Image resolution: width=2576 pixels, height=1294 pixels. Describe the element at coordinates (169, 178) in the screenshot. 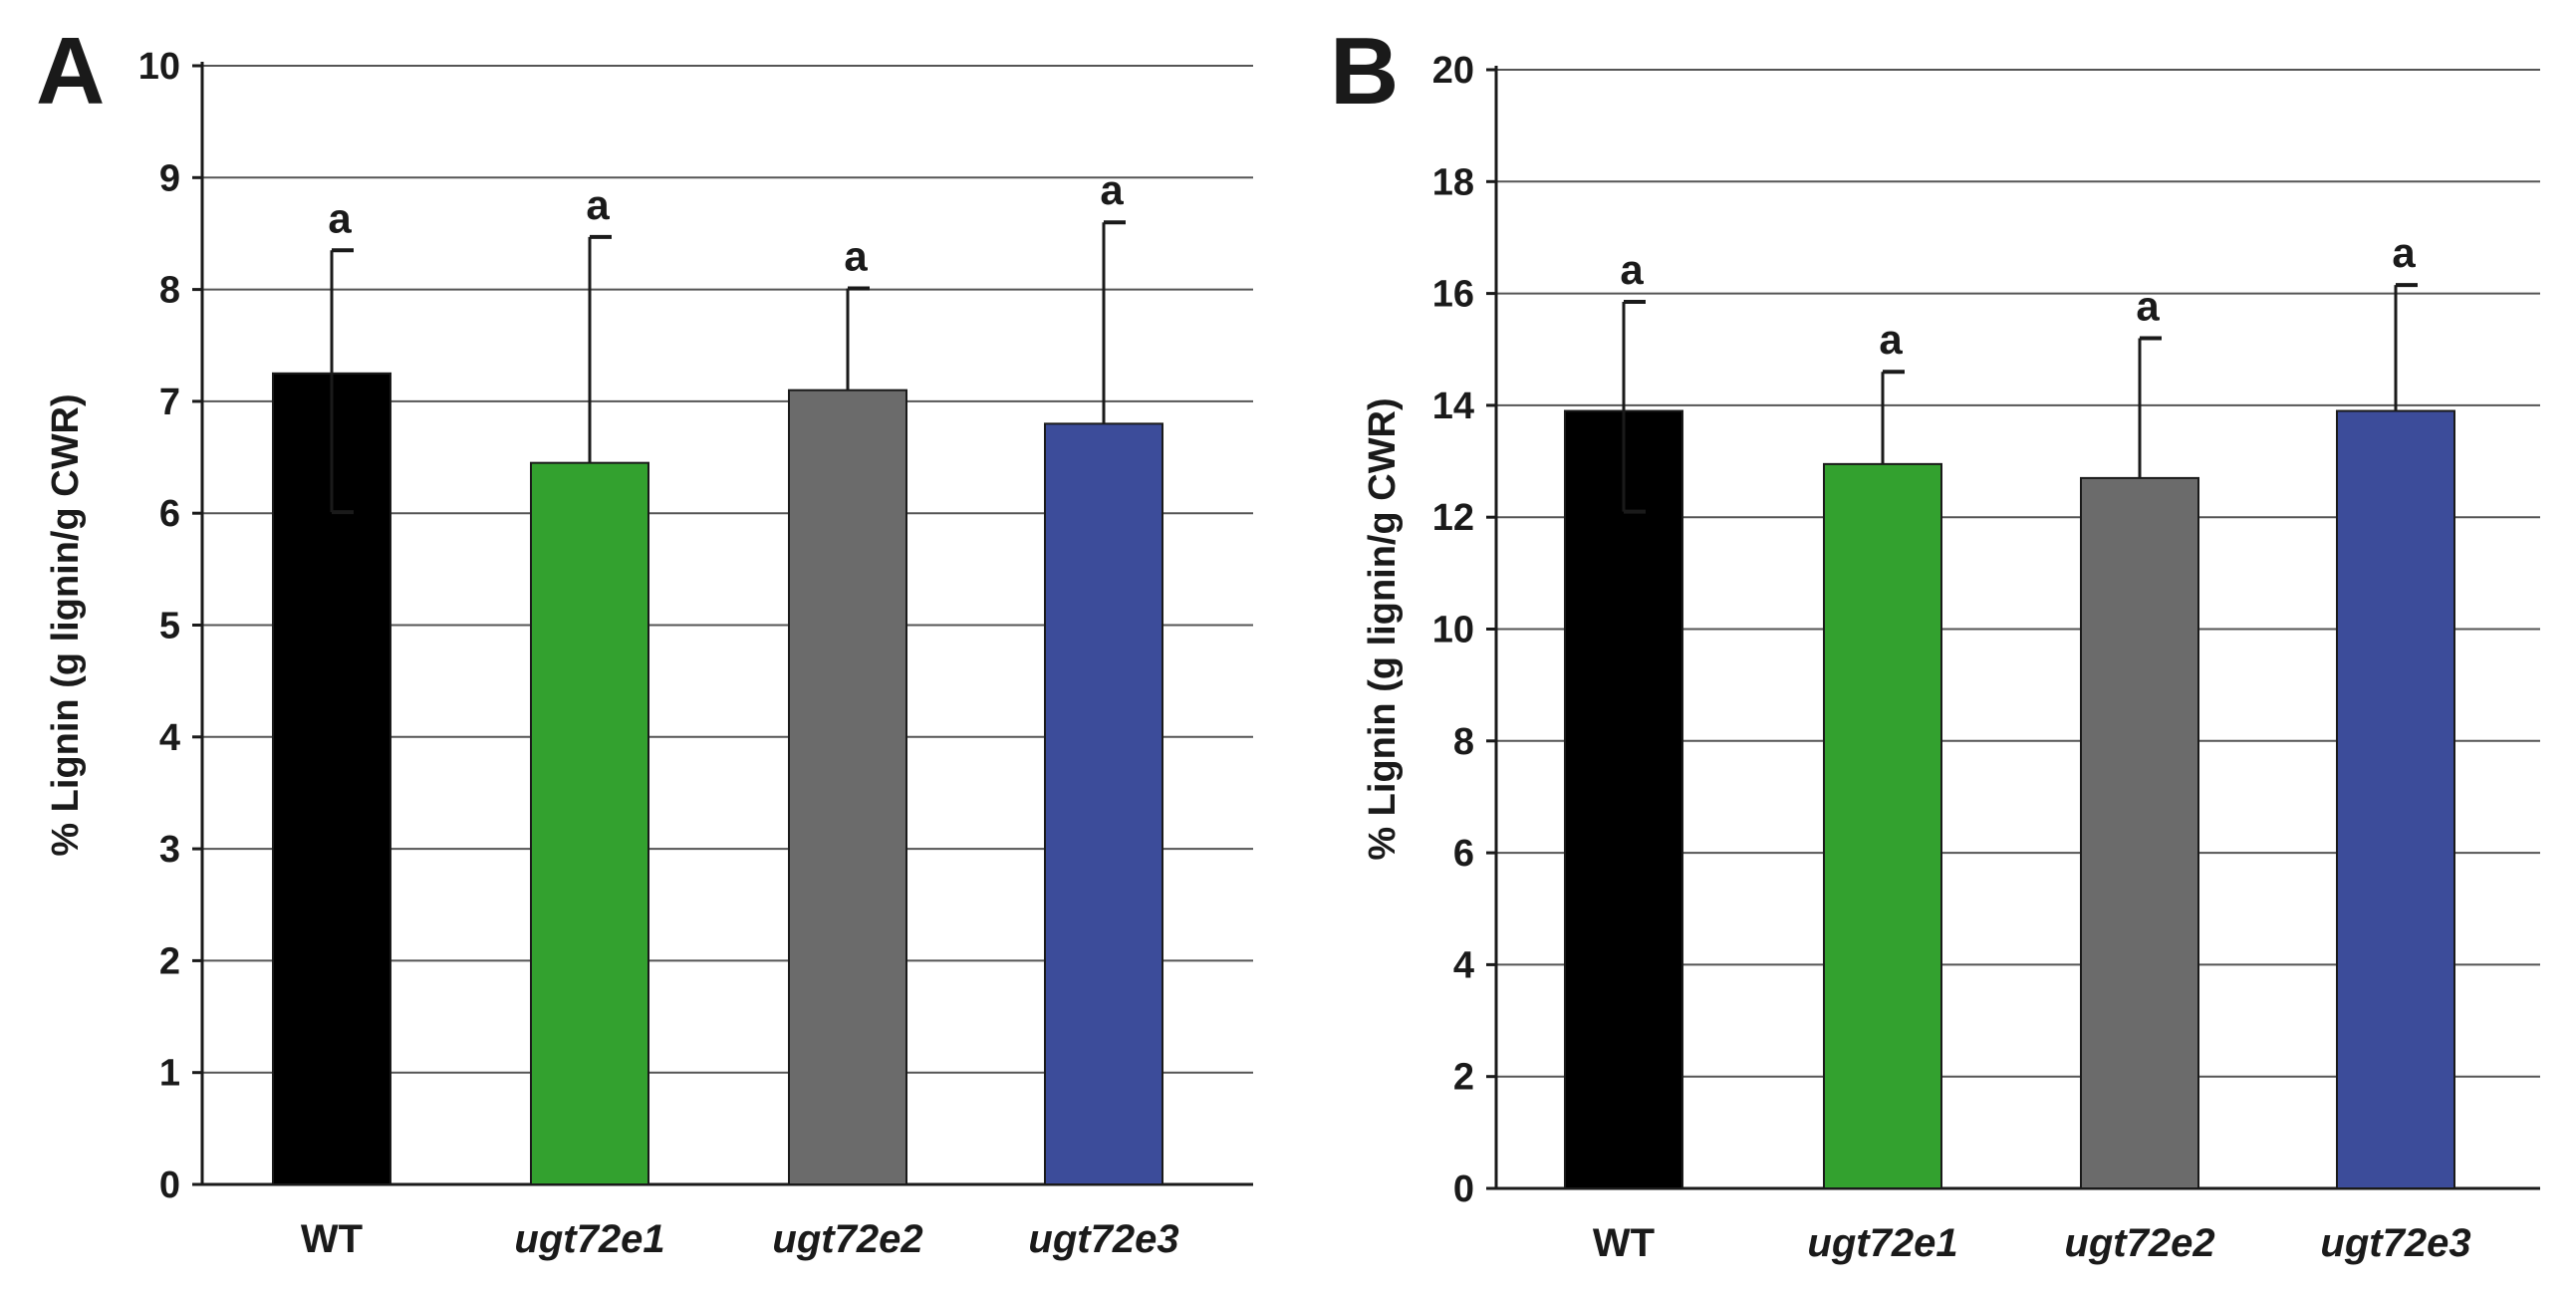

I see `y-tick-label: 9` at that location.